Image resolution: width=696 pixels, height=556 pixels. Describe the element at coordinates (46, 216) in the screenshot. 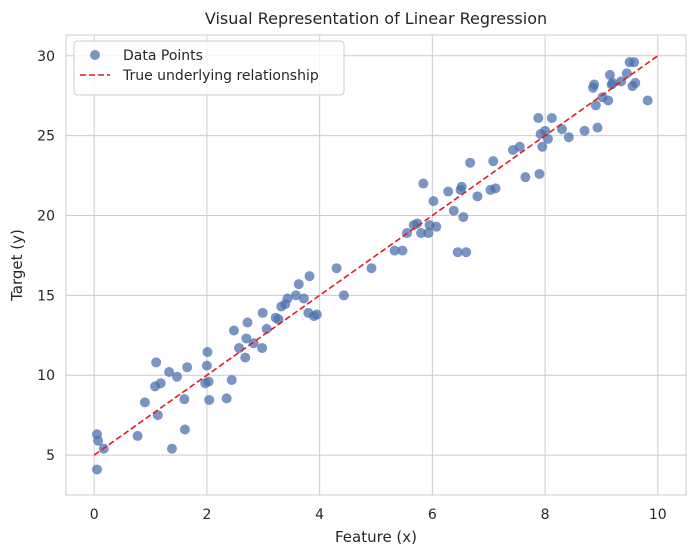

I see `y-tick-label: 20` at that location.